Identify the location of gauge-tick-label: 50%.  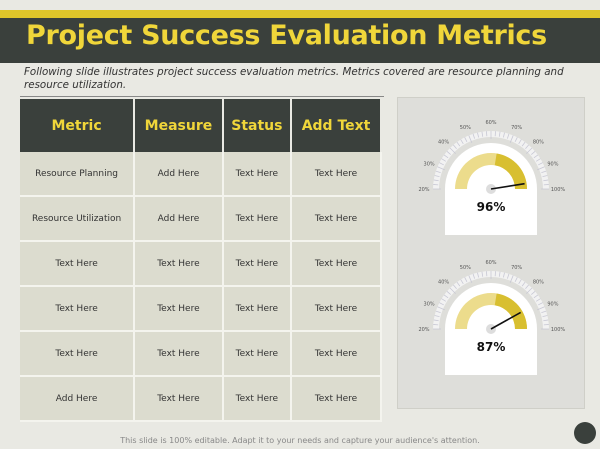
(465, 268).